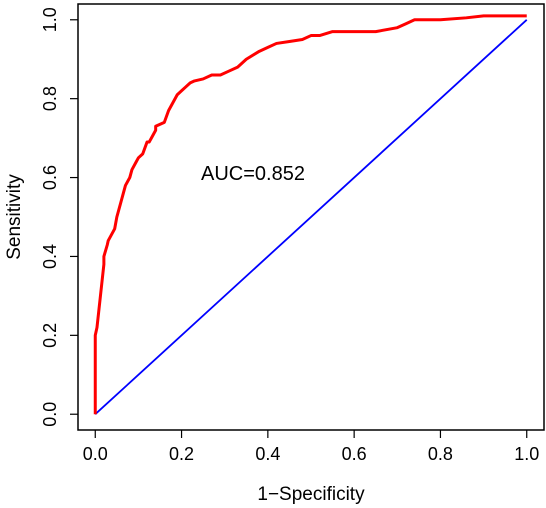  What do you see at coordinates (50, 19) in the screenshot?
I see `y-tick-label: 1.0` at bounding box center [50, 19].